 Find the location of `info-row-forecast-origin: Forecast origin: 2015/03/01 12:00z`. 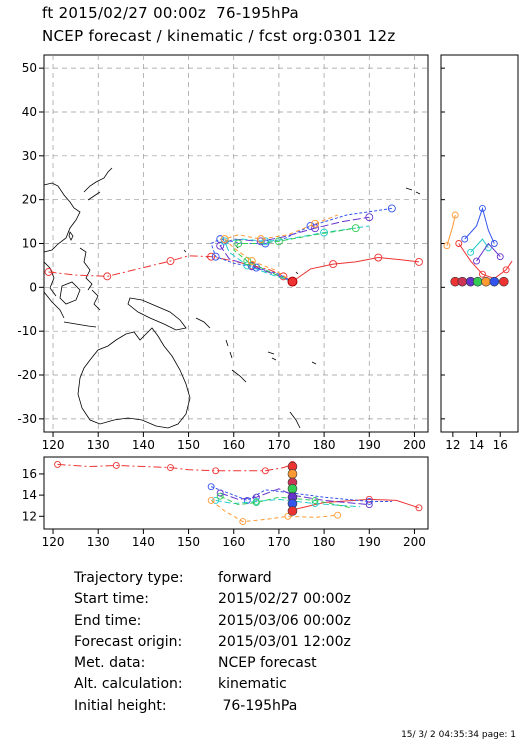

info-row-forecast-origin: Forecast origin: 2015/03/01 12:00z is located at coordinates (212, 644).